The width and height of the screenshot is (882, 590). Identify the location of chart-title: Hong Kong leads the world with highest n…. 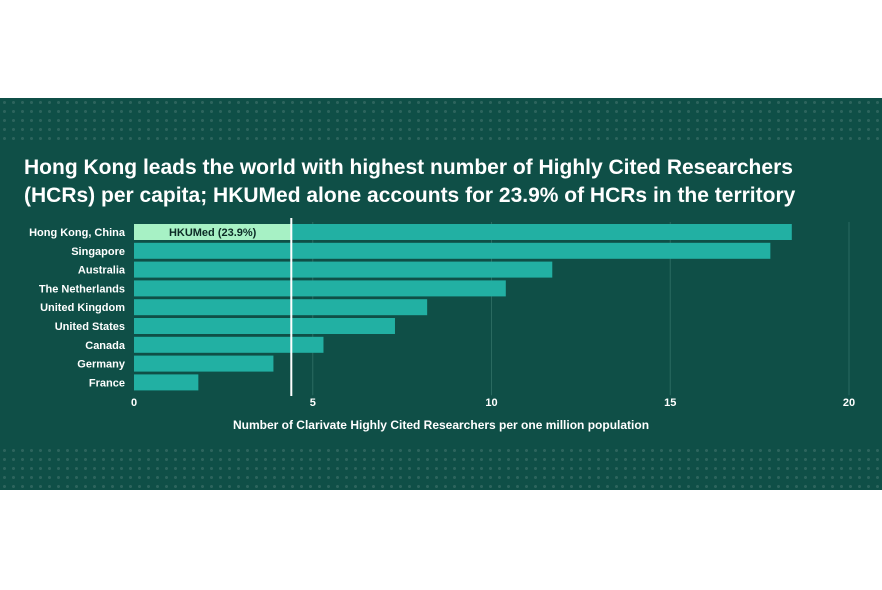
(410, 181).